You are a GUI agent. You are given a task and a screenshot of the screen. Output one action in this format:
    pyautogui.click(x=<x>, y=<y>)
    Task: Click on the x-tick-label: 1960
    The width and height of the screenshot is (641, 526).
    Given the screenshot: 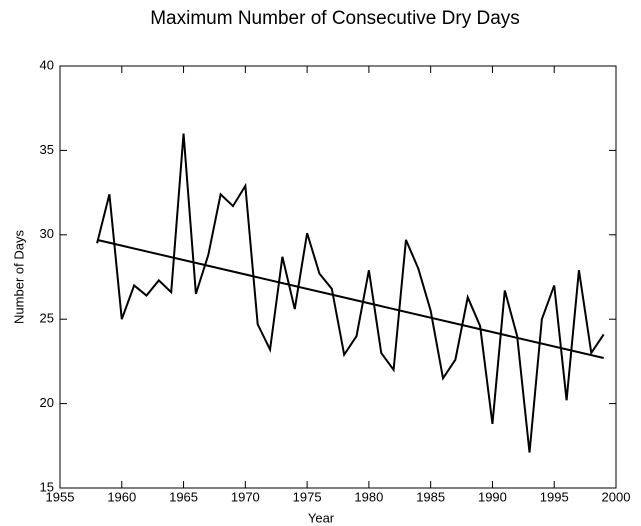 What is the action you would take?
    pyautogui.click(x=121, y=496)
    